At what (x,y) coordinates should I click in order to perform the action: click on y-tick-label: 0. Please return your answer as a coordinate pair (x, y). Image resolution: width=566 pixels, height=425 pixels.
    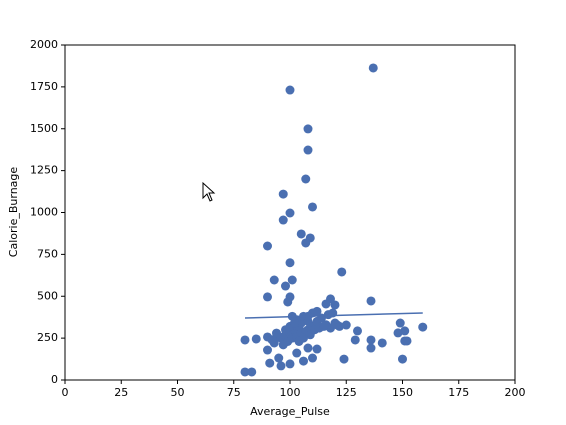
    Looking at the image, I should click on (54, 379).